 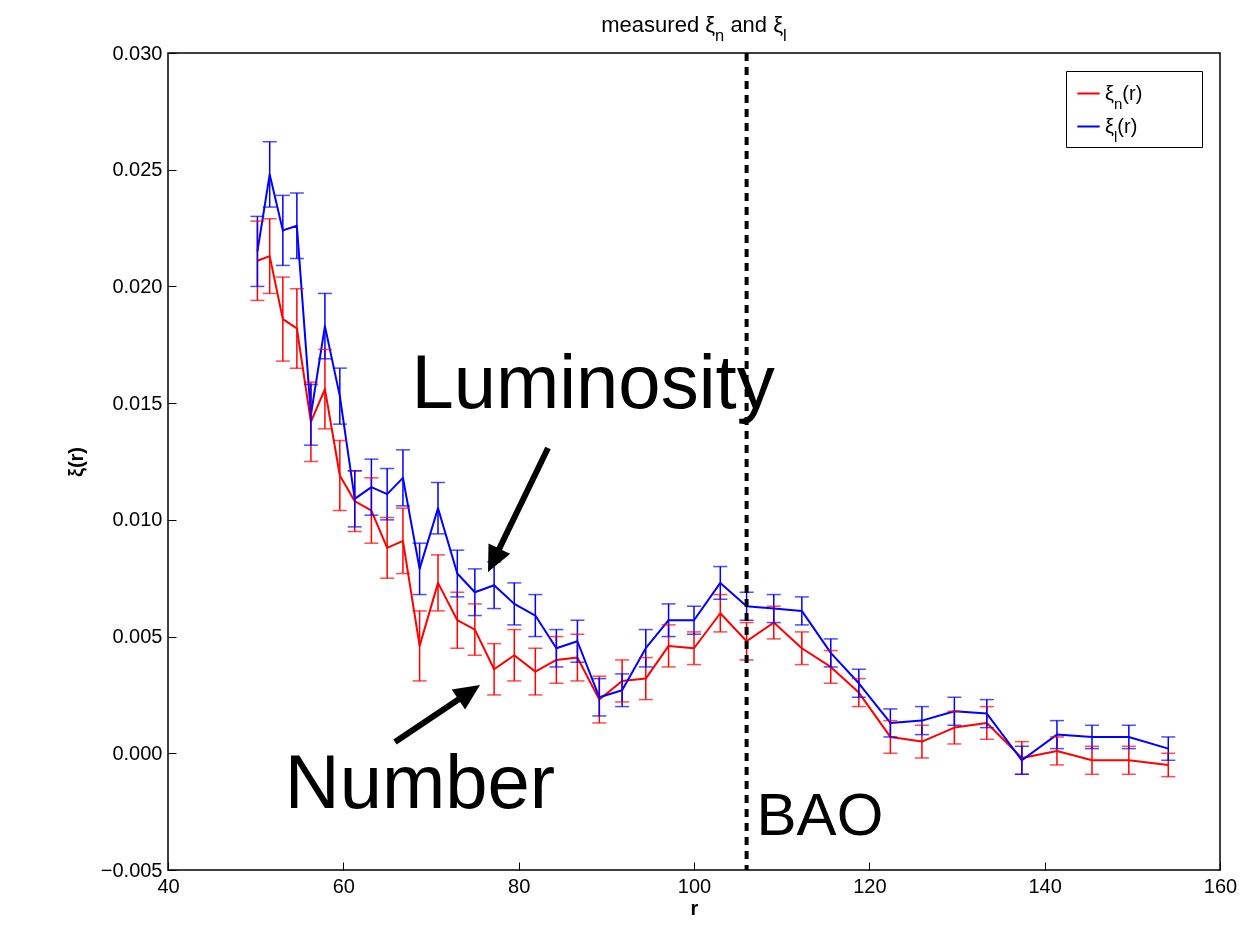 I want to click on x-tick-label: 160, so click(x=1220, y=885).